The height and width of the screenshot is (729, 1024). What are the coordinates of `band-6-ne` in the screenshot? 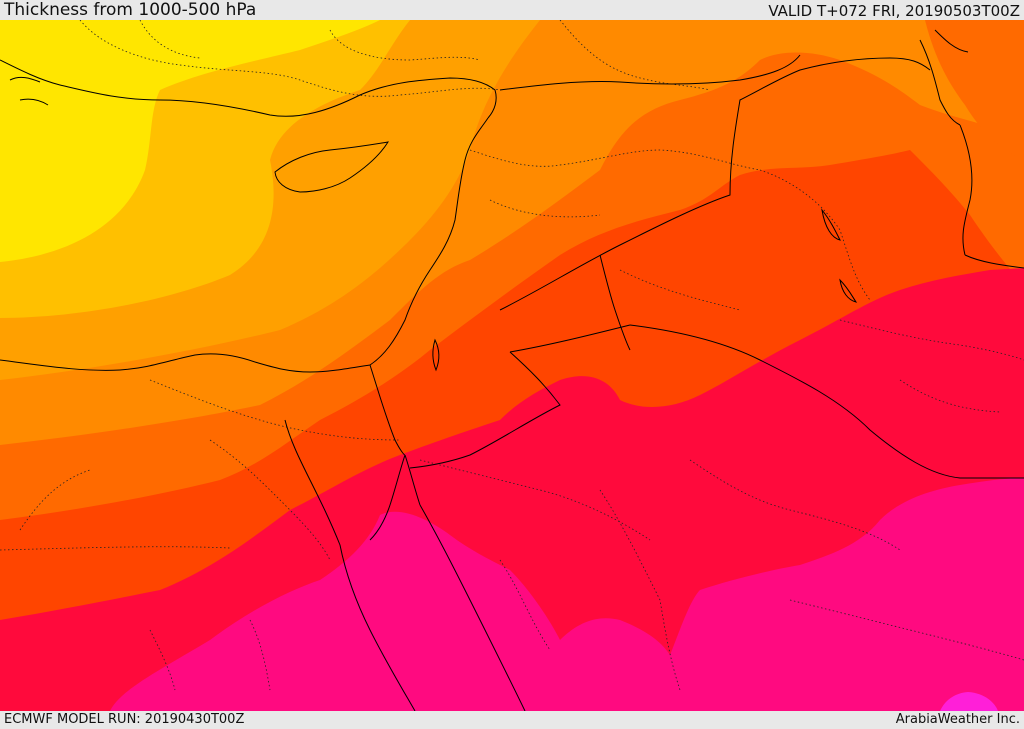 It's located at (974, 90).